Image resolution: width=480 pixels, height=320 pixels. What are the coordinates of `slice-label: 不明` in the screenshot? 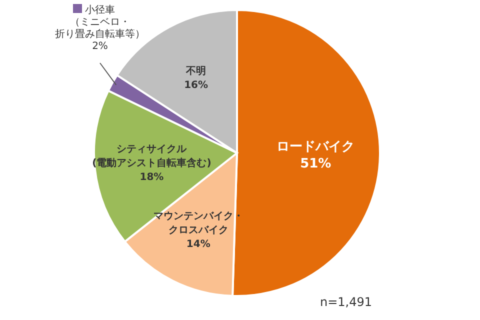 It's located at (195, 71).